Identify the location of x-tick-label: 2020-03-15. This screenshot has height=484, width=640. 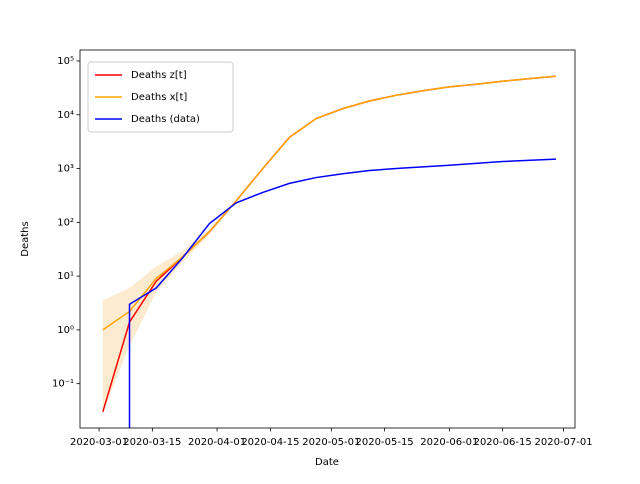
(152, 442).